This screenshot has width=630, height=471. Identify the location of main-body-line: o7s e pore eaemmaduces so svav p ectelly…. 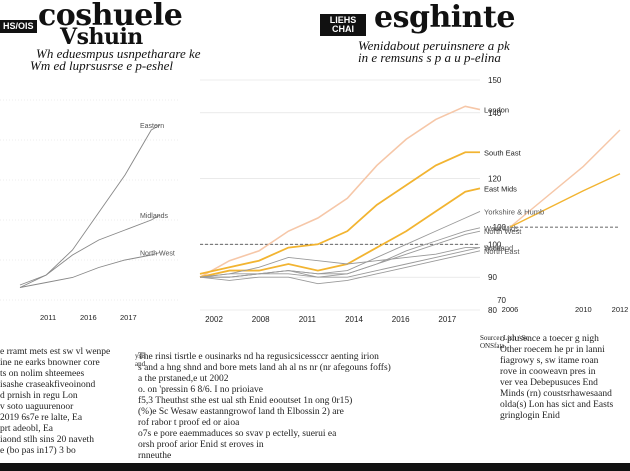
(237, 434).